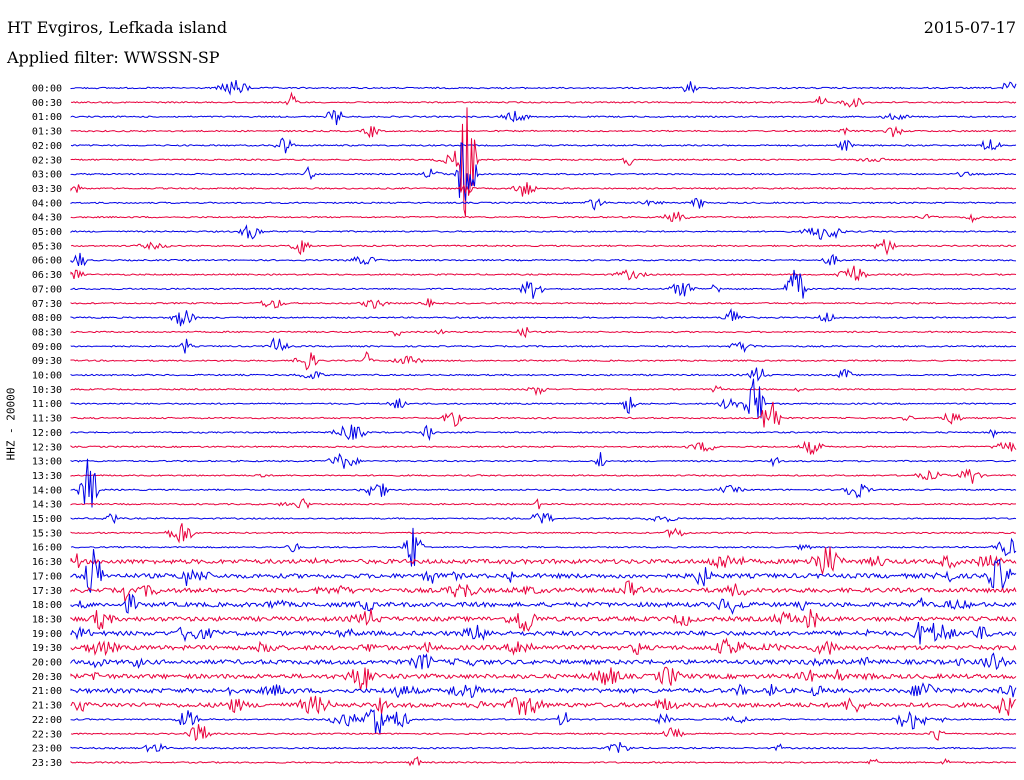 Image resolution: width=1024 pixels, height=780 pixels. Describe the element at coordinates (47, 533) in the screenshot. I see `time-tick-label: 15:30` at that location.